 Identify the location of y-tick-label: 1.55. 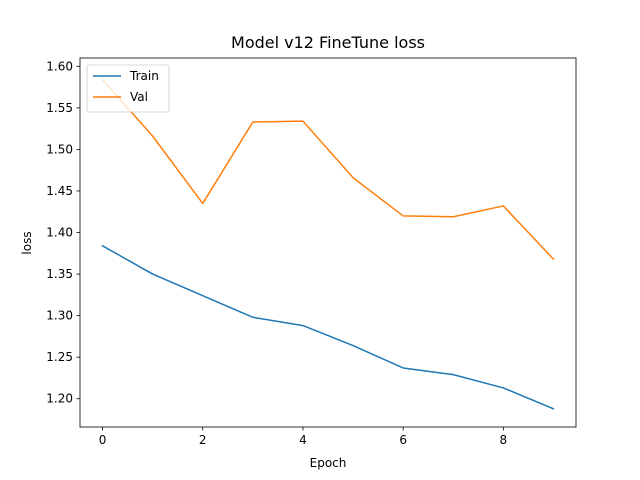
(59, 108).